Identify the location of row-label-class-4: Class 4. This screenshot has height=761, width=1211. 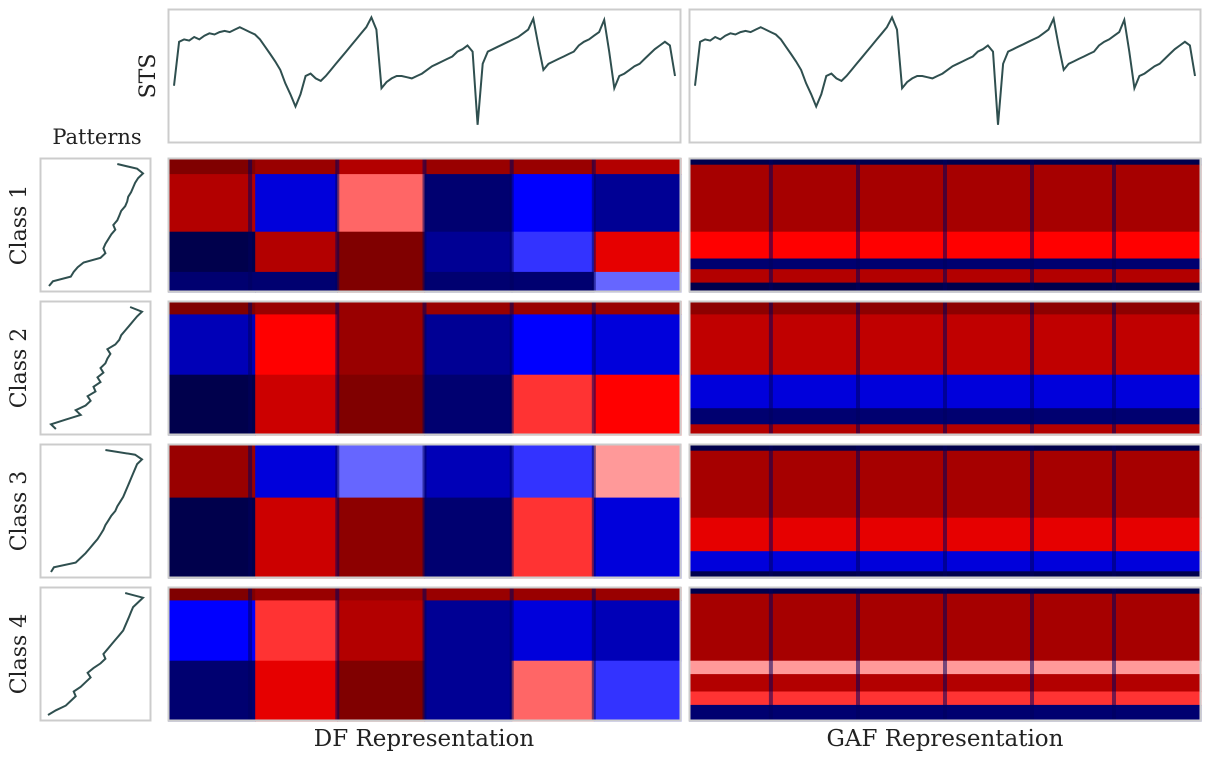
(19, 654).